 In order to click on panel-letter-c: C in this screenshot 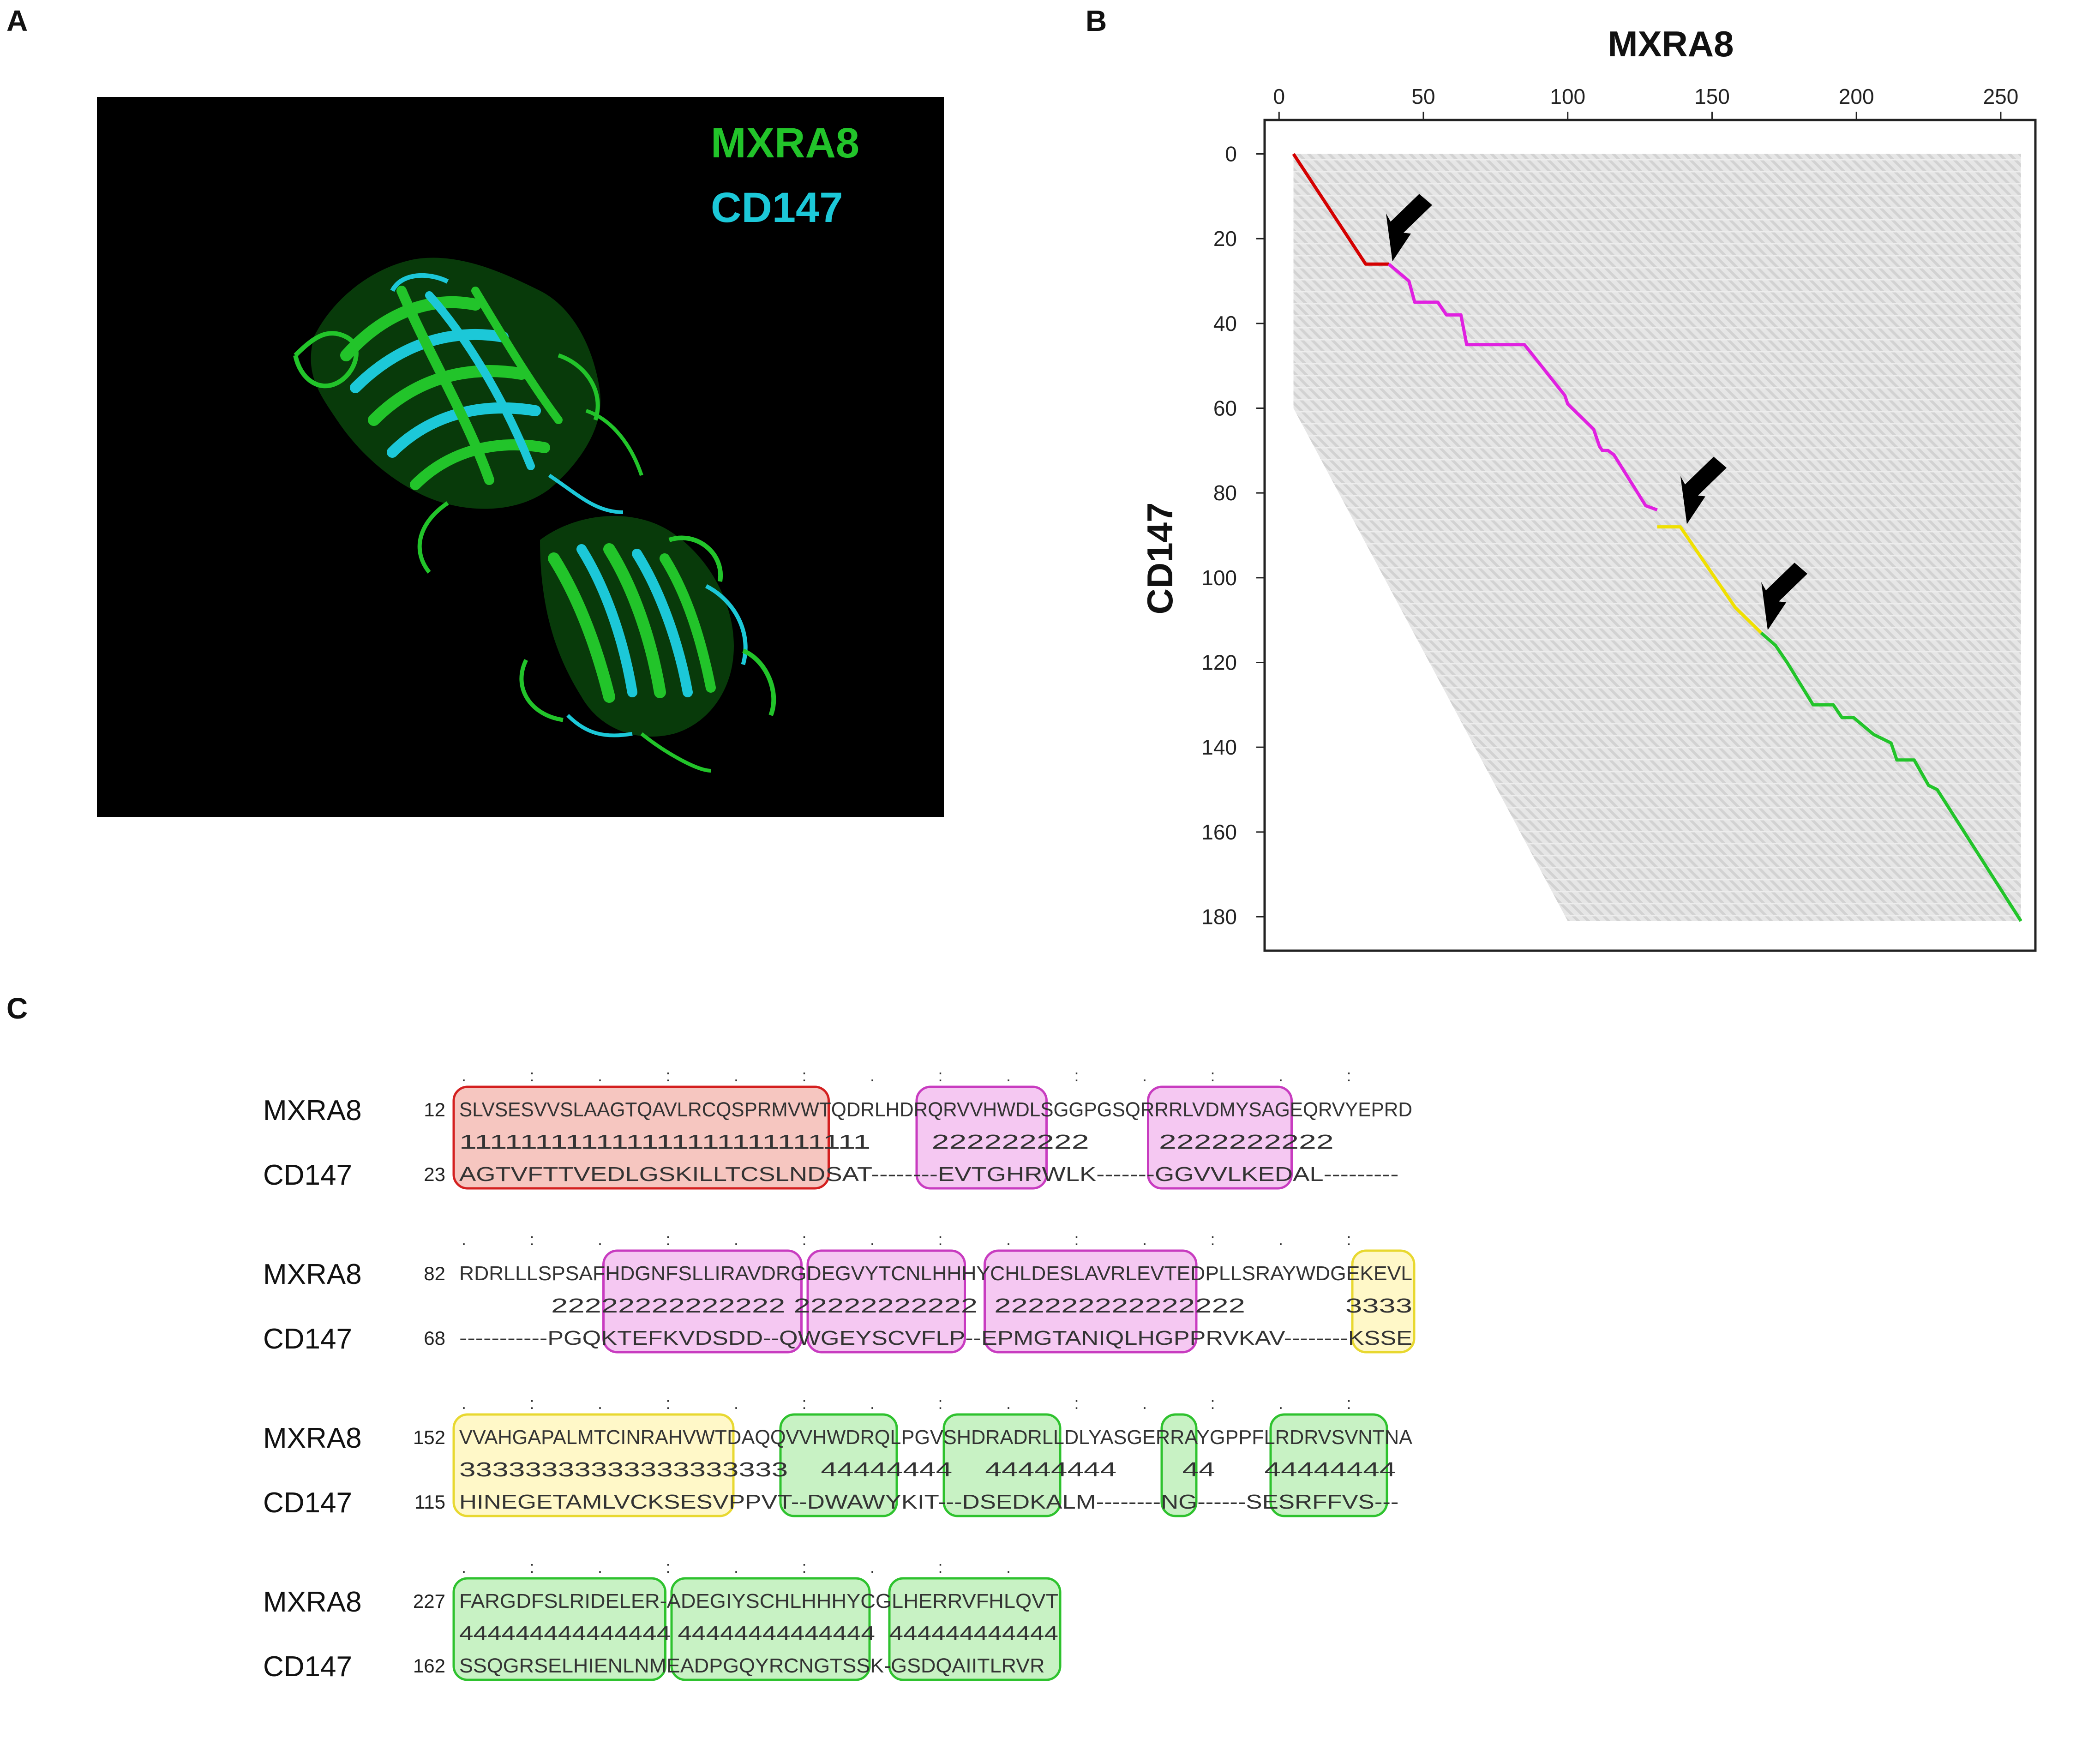, I will do `click(17, 1008)`.